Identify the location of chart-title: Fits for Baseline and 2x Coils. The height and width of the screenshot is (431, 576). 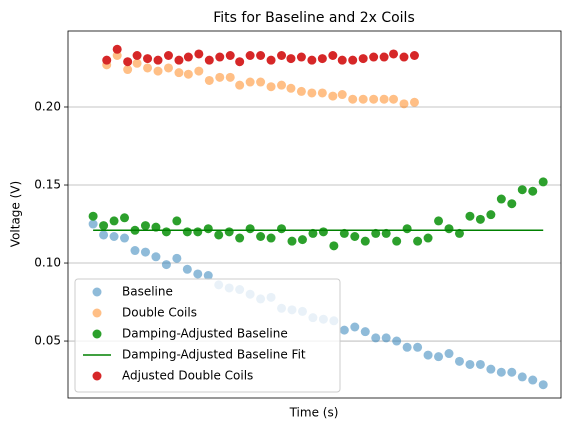
(314, 18).